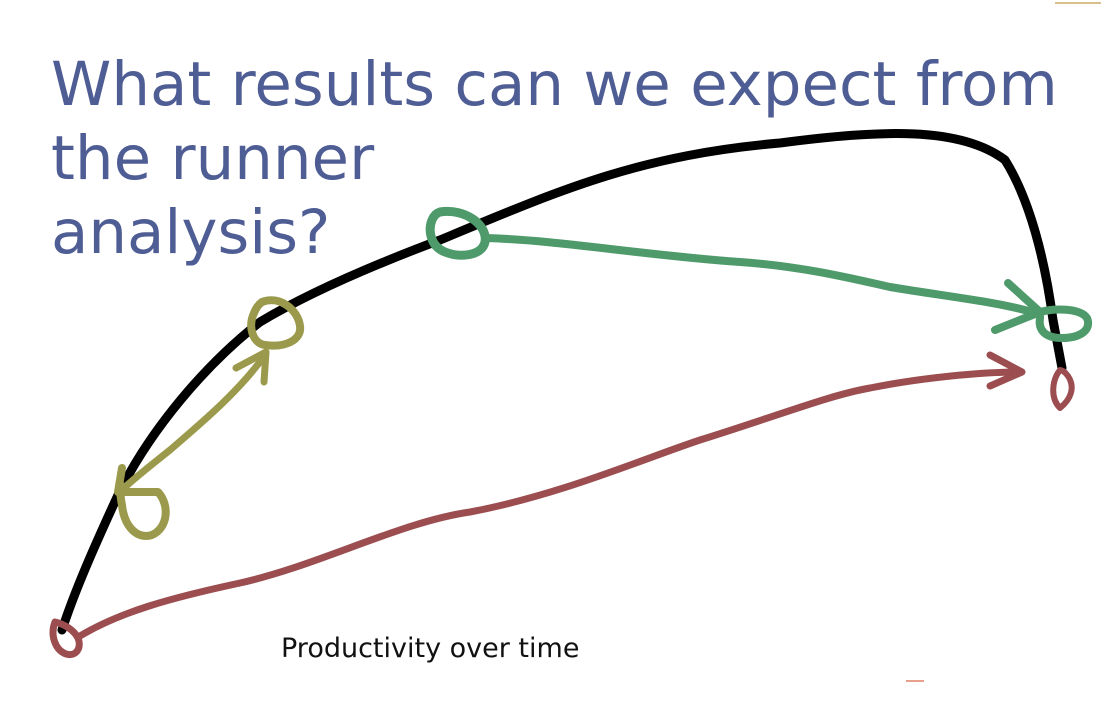 The image size is (1106, 721). I want to click on title-line-2: the runner, so click(213, 158).